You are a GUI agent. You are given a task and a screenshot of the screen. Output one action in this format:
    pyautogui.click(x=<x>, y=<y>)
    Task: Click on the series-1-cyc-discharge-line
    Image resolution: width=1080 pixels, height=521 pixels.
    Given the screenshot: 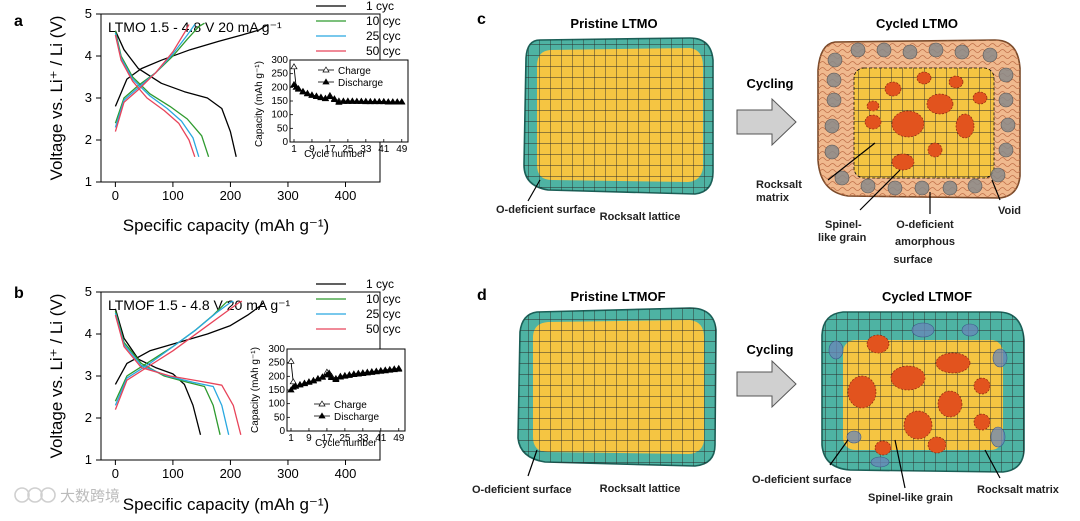 What is the action you would take?
    pyautogui.click(x=175, y=93)
    